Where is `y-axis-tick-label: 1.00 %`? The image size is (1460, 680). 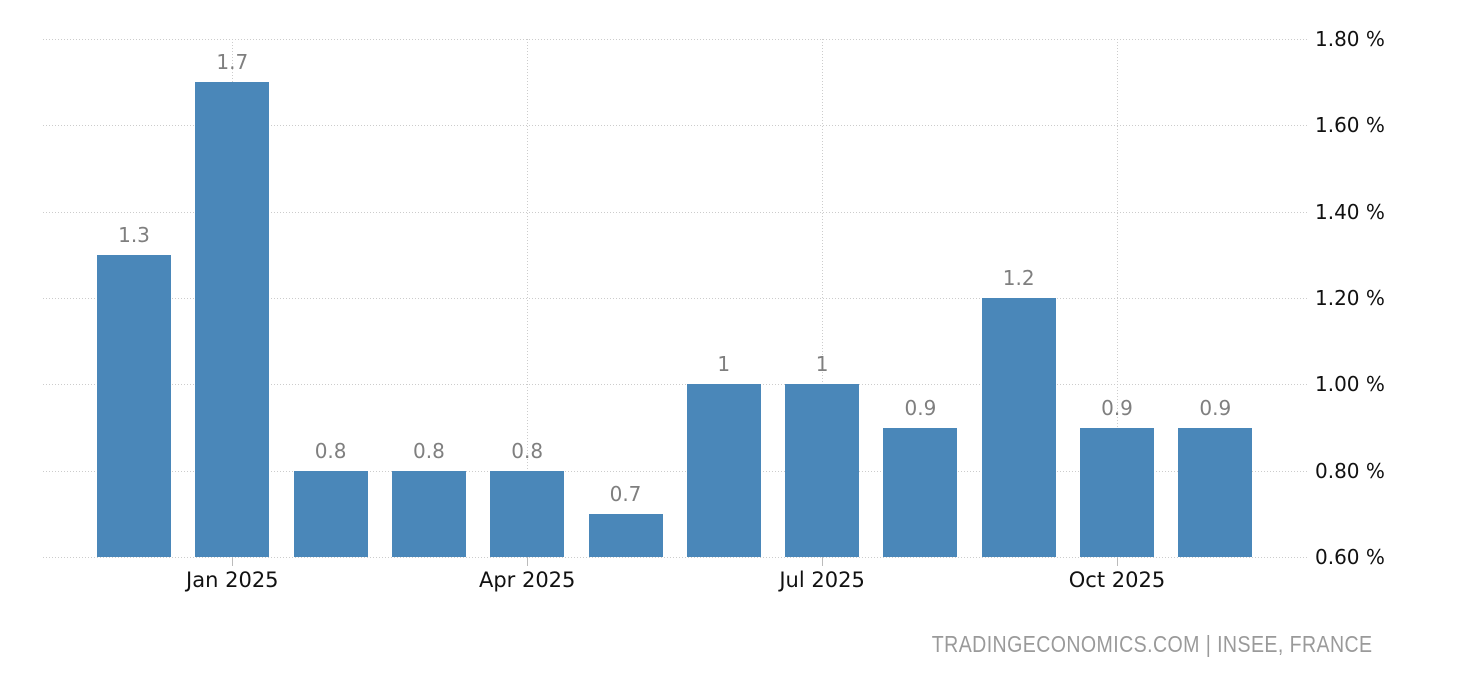 y-axis-tick-label: 1.00 % is located at coordinates (1350, 384).